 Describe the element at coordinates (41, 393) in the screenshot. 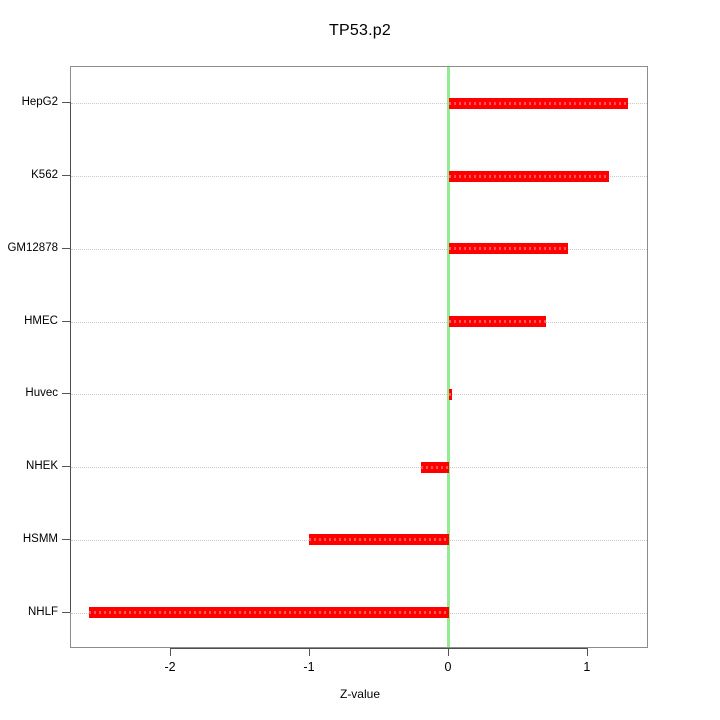

I see `y-tick-label-huvec: Huvec` at that location.